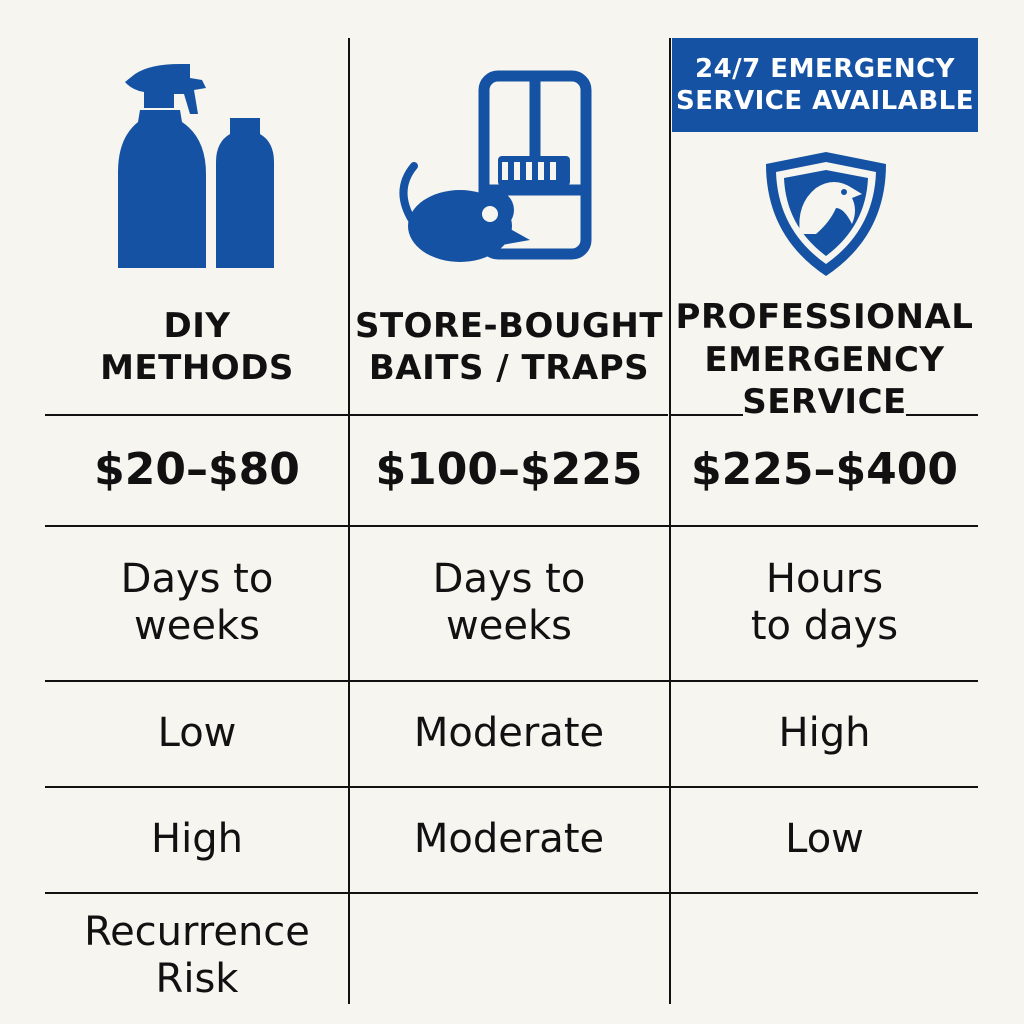  I want to click on column-header-diy: DIY METHODS, so click(197, 347).